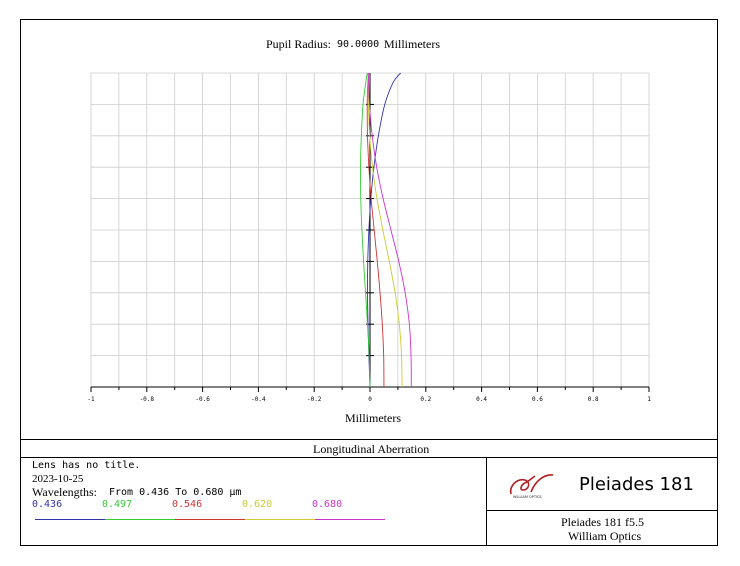  Describe the element at coordinates (369, 439) in the screenshot. I see `divider-top` at that location.